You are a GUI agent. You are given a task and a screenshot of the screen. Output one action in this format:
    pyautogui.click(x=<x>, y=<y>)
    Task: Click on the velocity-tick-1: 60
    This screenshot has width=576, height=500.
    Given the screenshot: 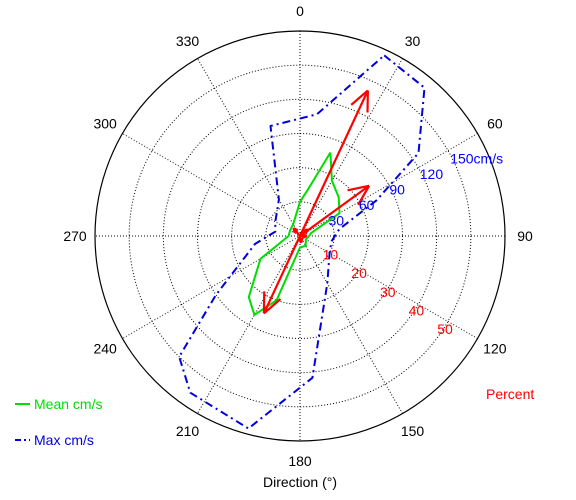 What is the action you would take?
    pyautogui.click(x=367, y=205)
    